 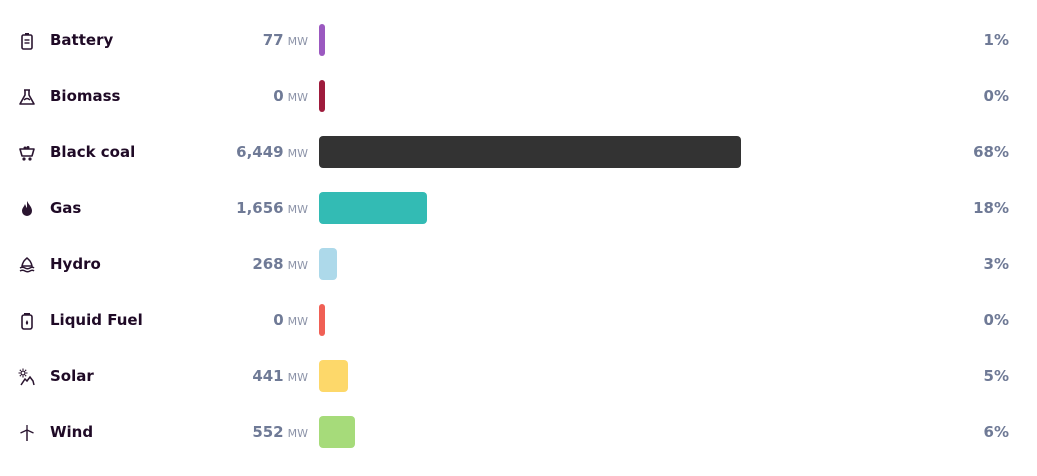 What do you see at coordinates (996, 96) in the screenshot?
I see `percent-label-biomass: 0%` at bounding box center [996, 96].